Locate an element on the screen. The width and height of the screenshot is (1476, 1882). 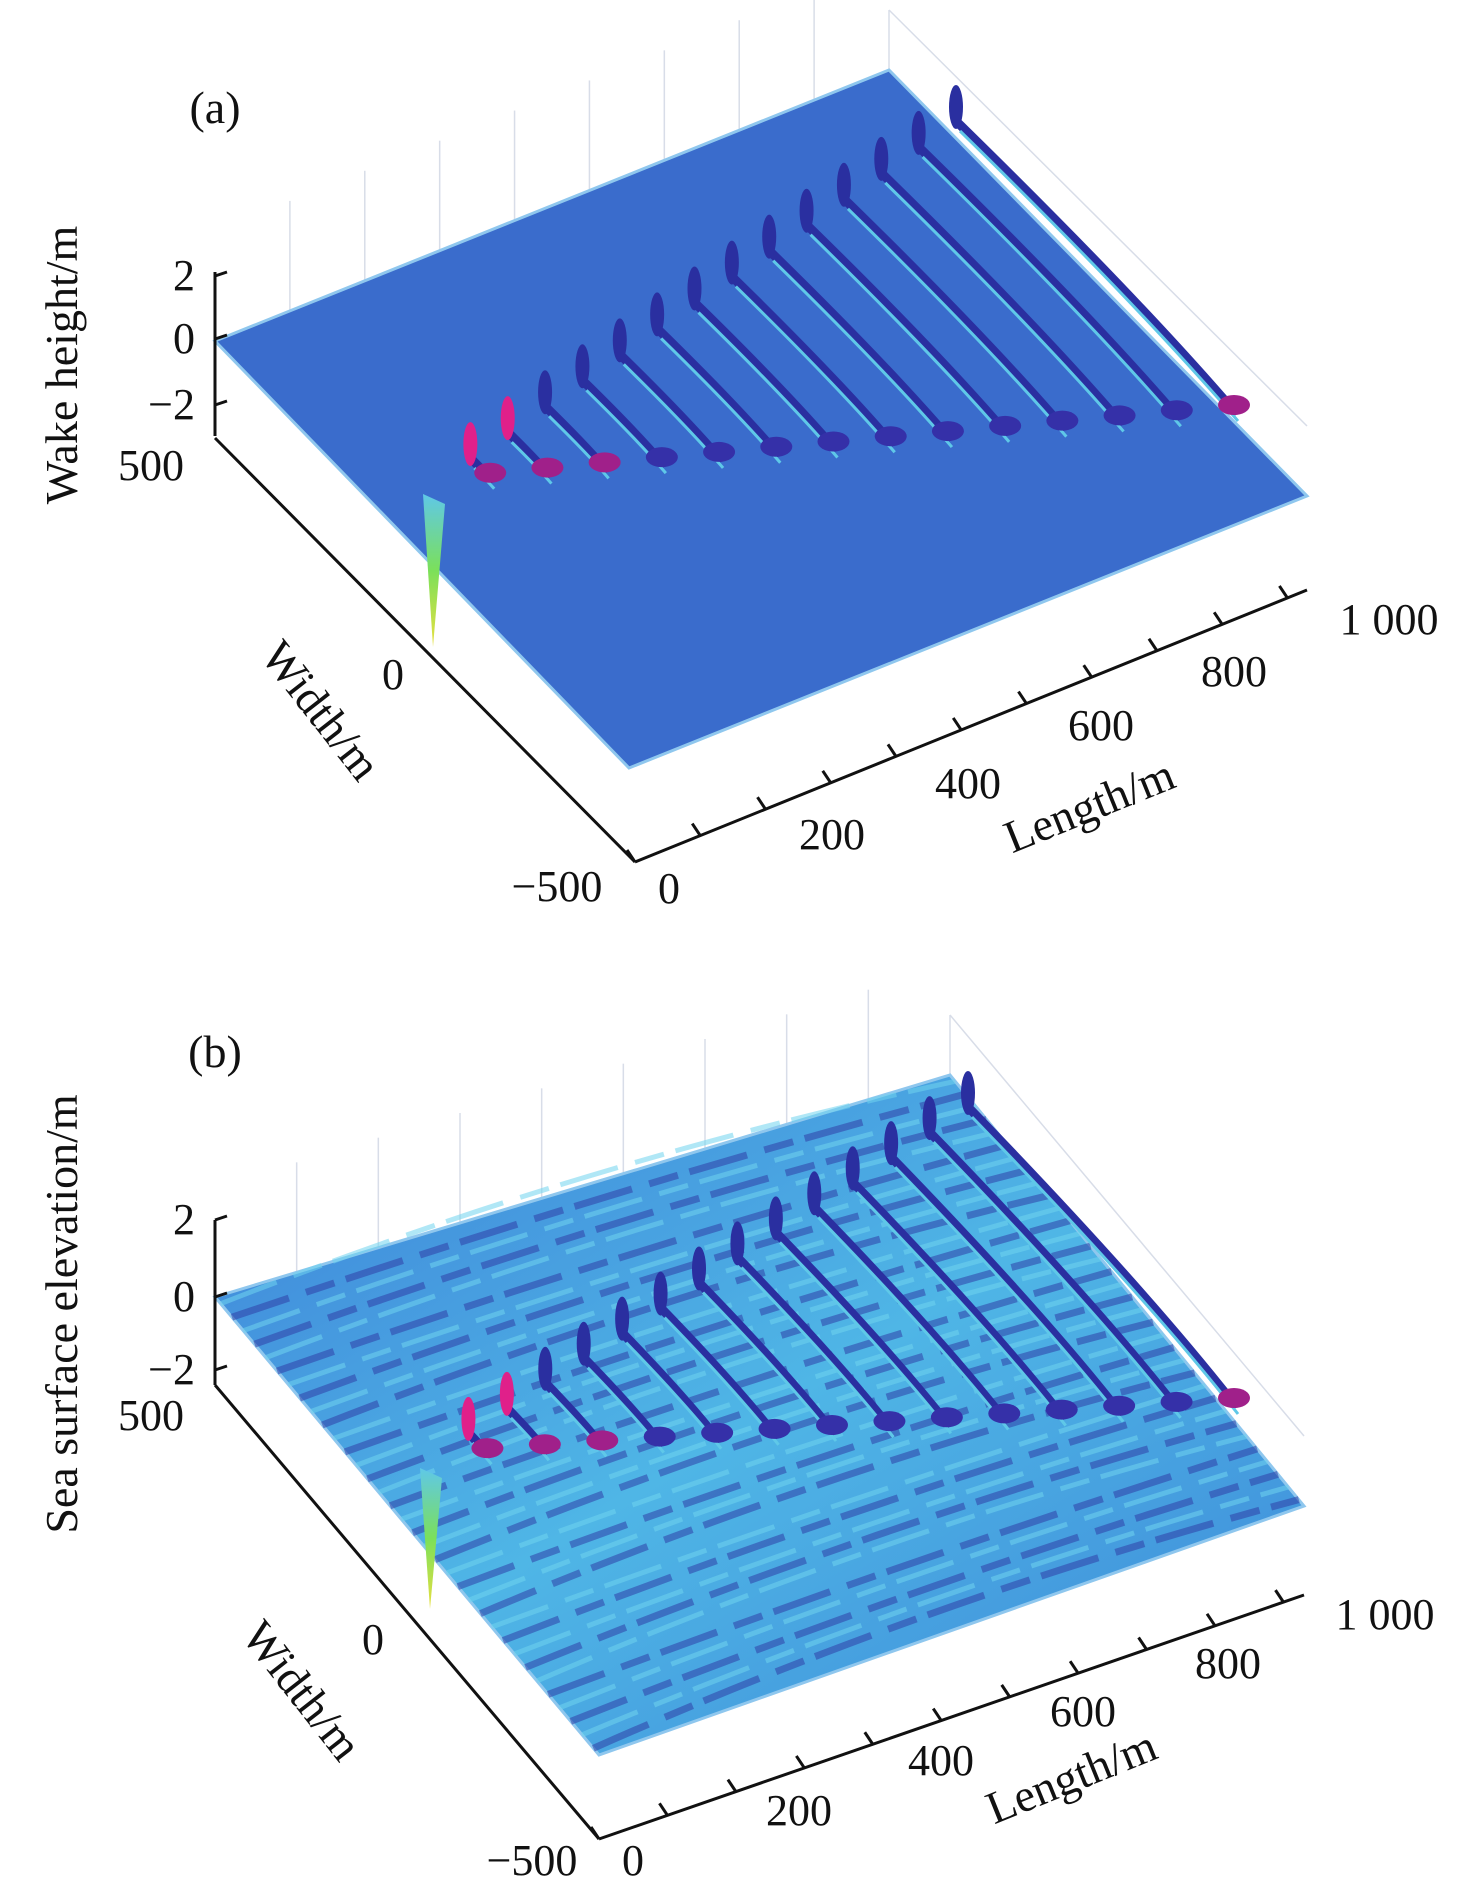
length-tick-label: 800 is located at coordinates (1228, 1663).